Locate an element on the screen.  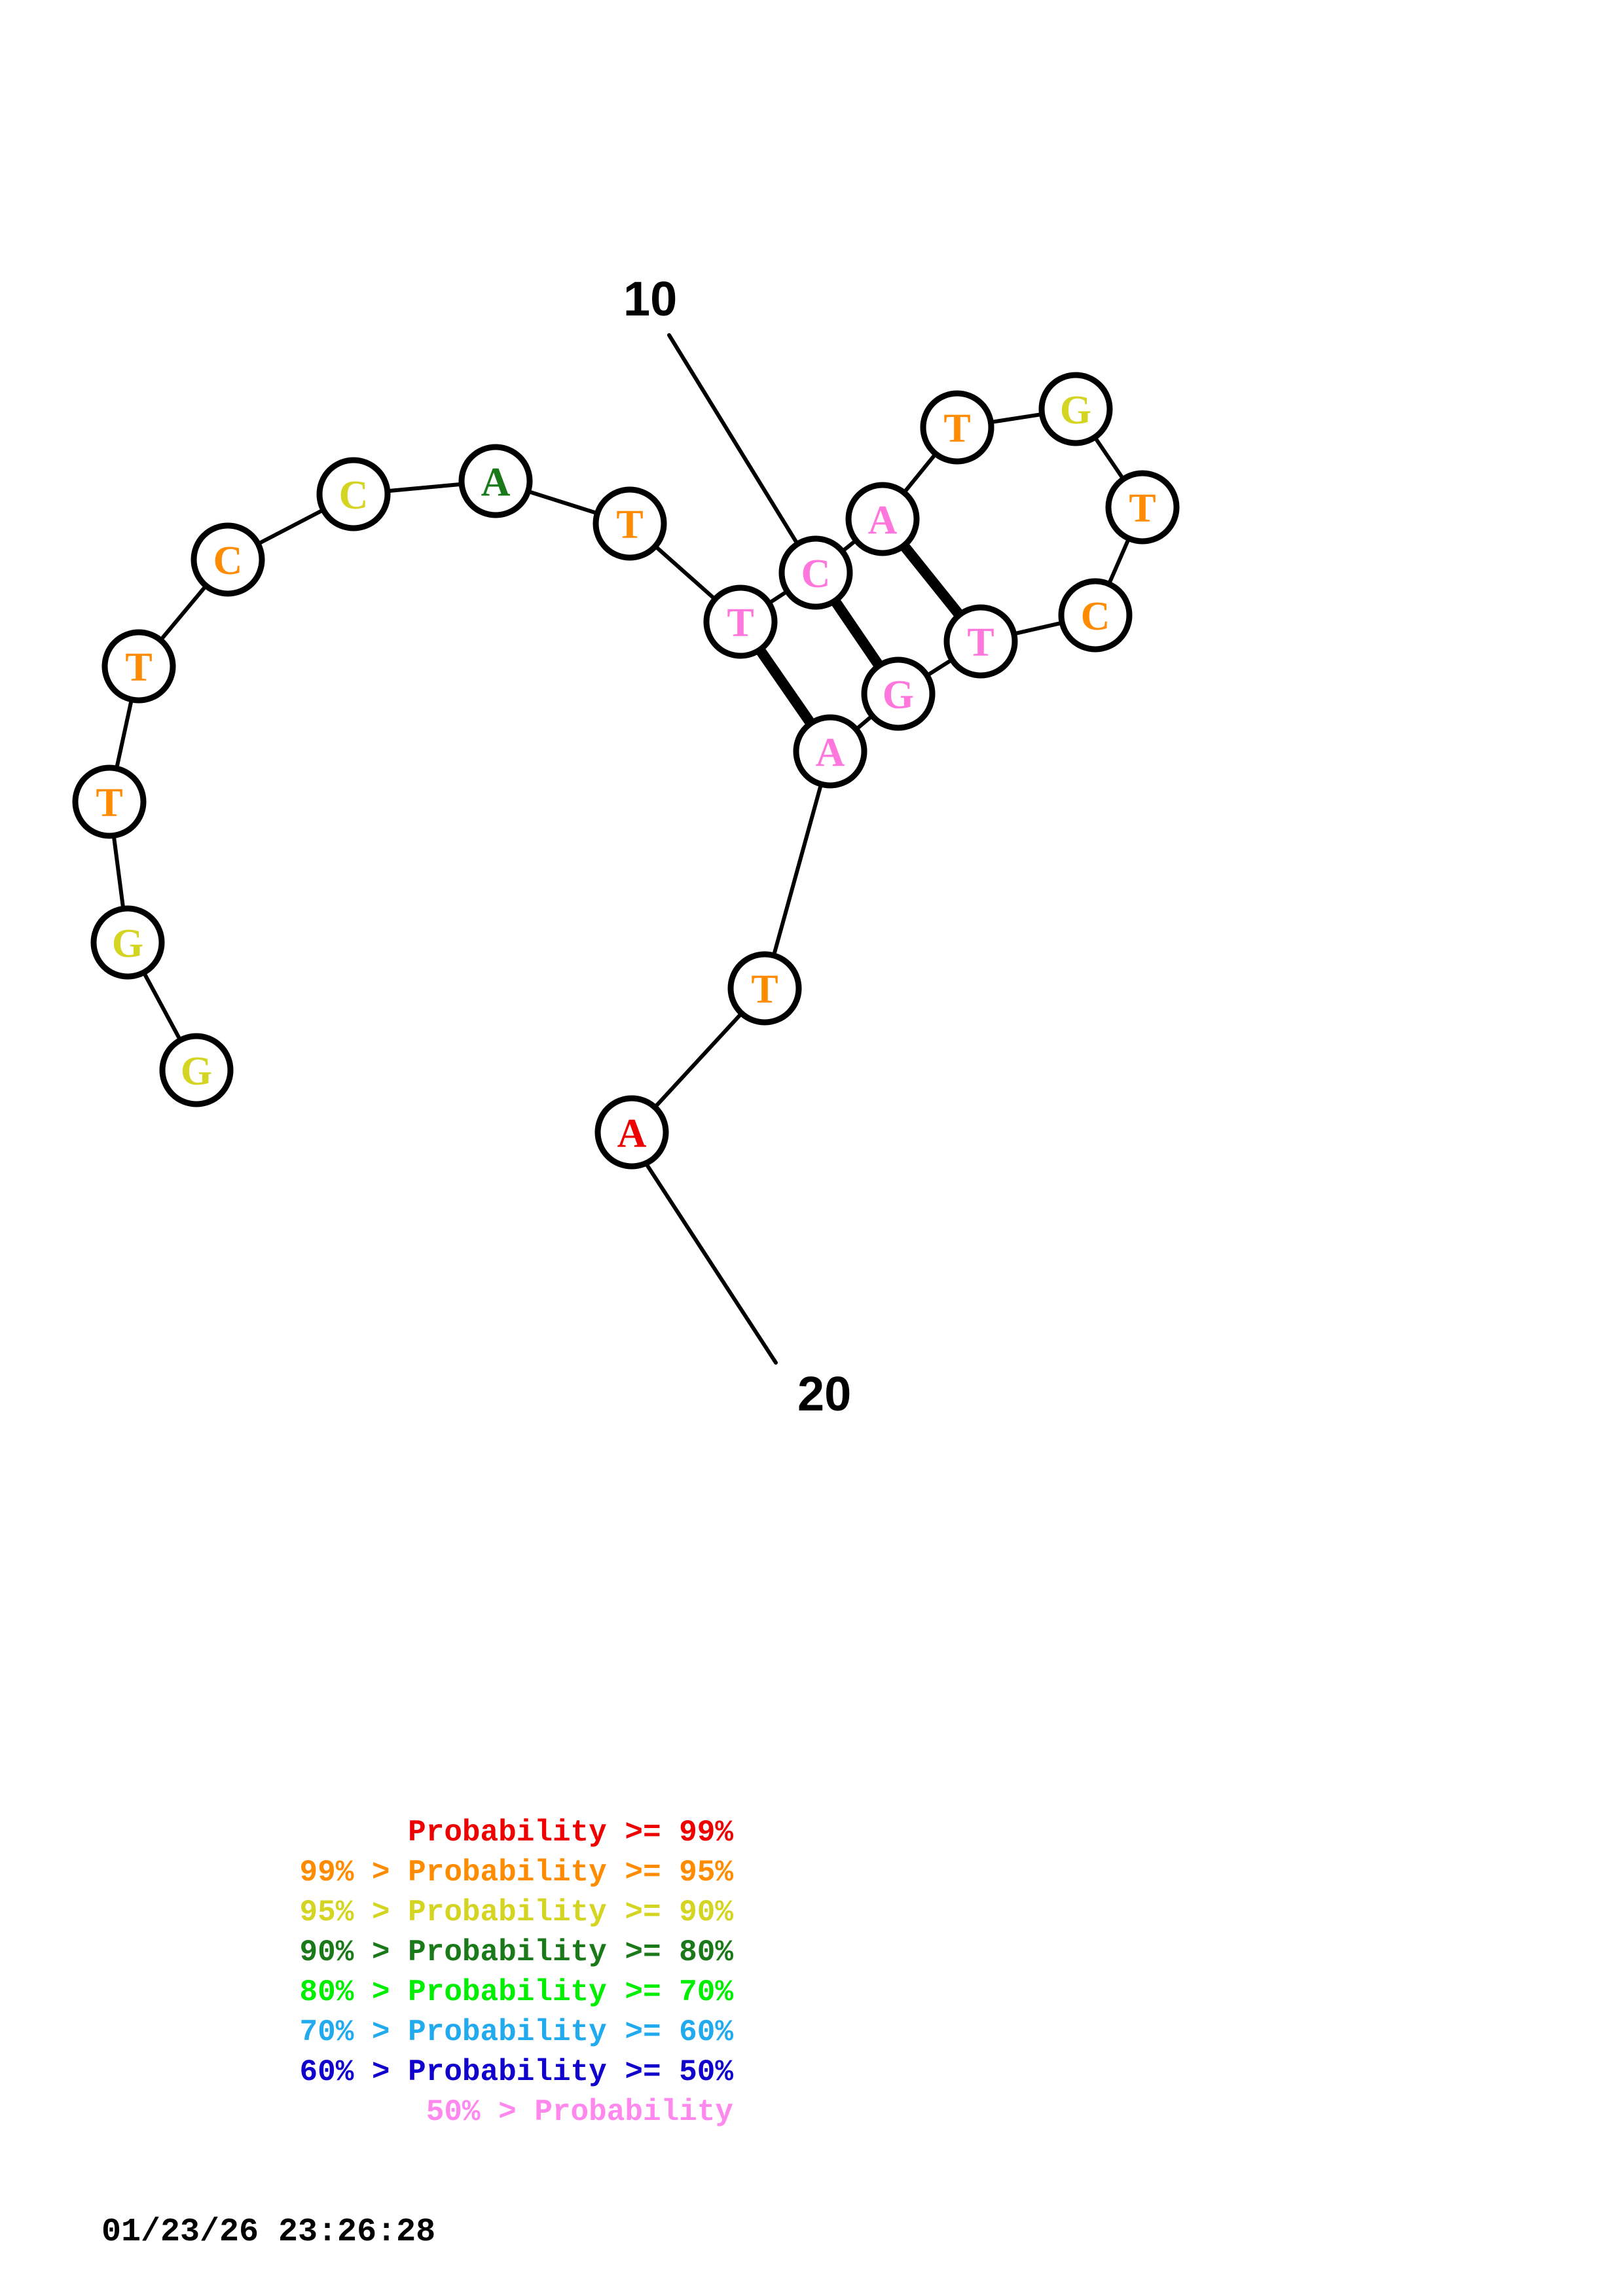
legend-row-4: 90% > Probability >= 80% is located at coordinates (516, 1952).